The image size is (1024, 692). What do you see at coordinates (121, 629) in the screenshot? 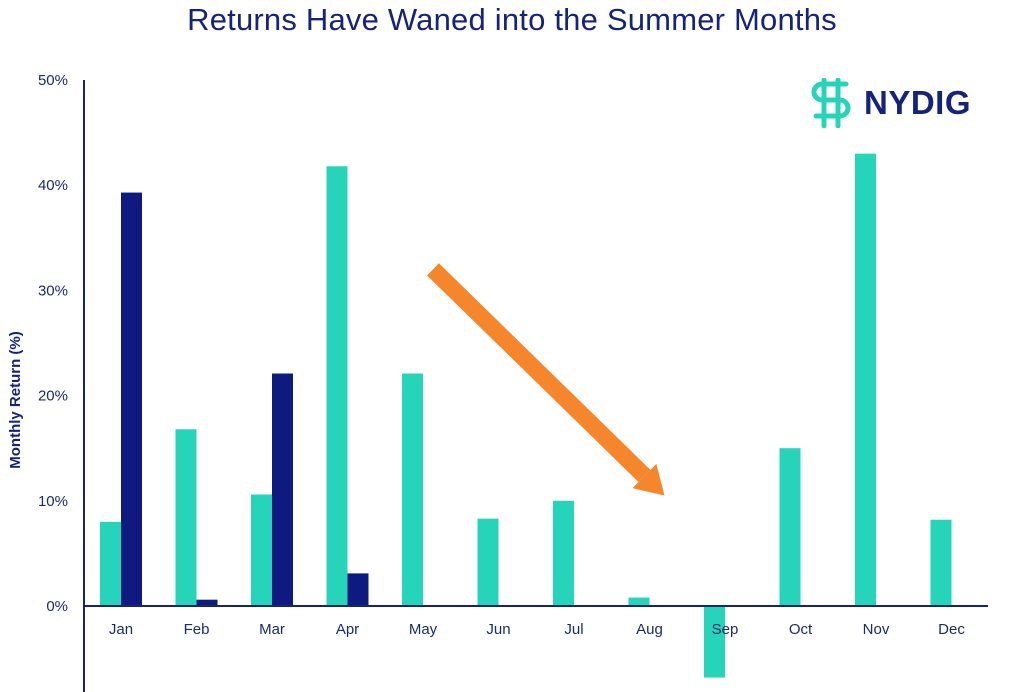
I see `x-tick-label-jan: Jan` at bounding box center [121, 629].